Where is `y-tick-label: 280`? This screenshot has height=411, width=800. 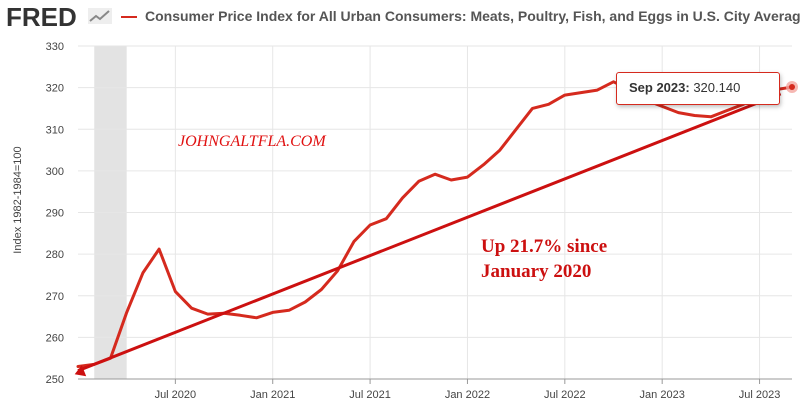 y-tick-label: 280 is located at coordinates (55, 255).